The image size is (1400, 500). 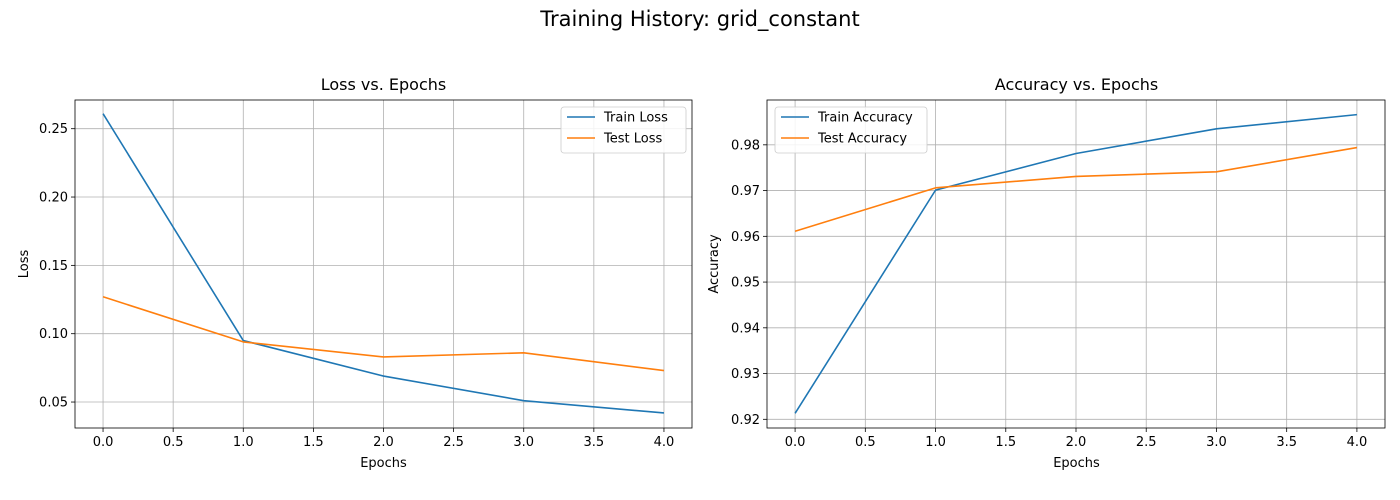 I want to click on accuracy-chart-xtick-label: 1.5, so click(x=1005, y=442).